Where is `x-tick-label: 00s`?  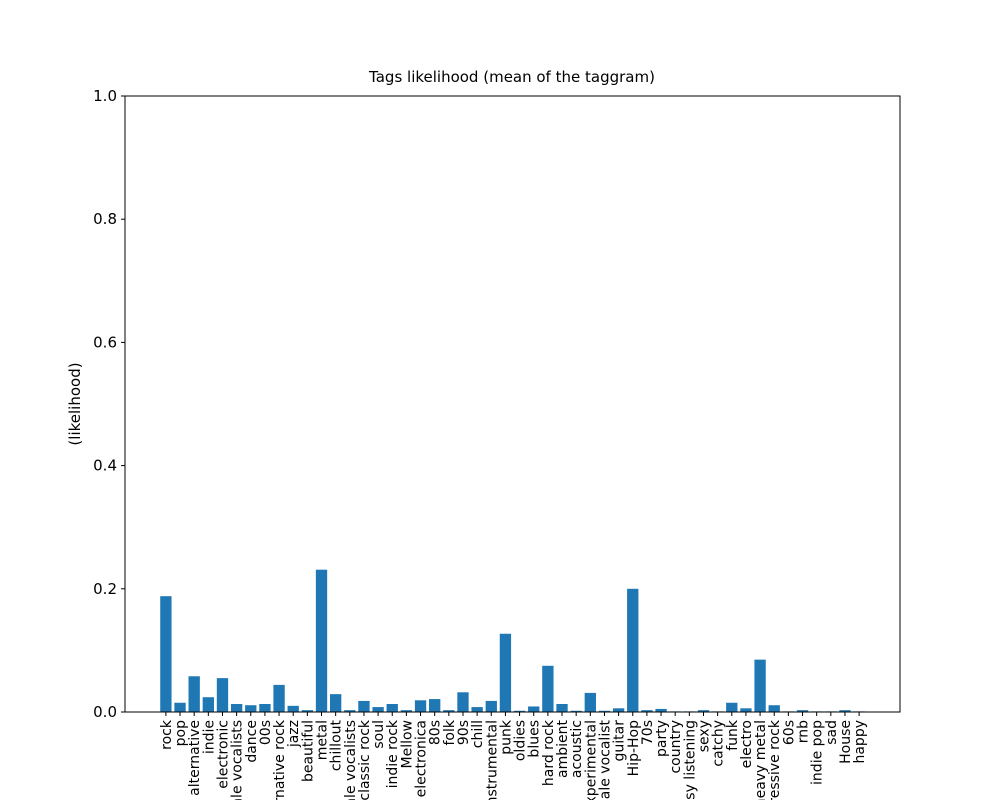
x-tick-label: 00s is located at coordinates (266, 732).